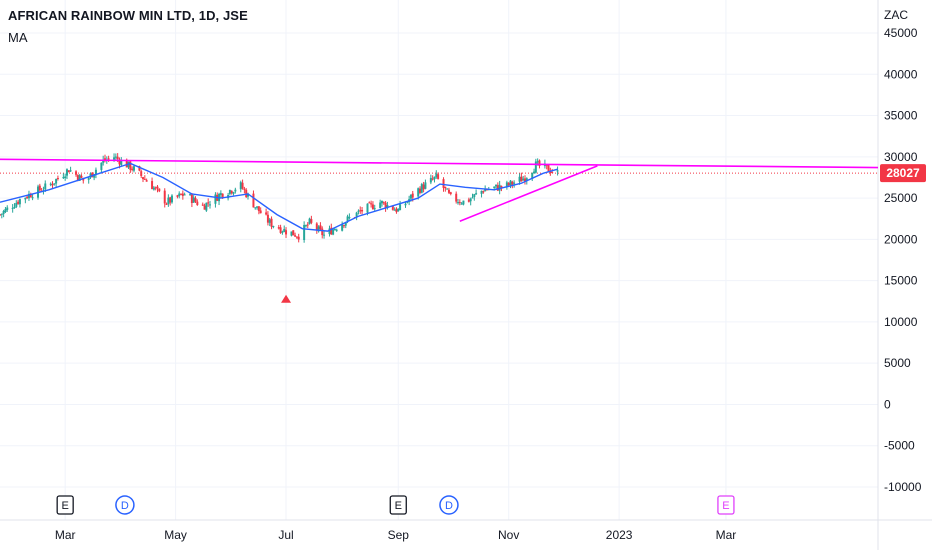 Image resolution: width=932 pixels, height=550 pixels. What do you see at coordinates (901, 322) in the screenshot?
I see `price-tick-label: 10000` at bounding box center [901, 322].